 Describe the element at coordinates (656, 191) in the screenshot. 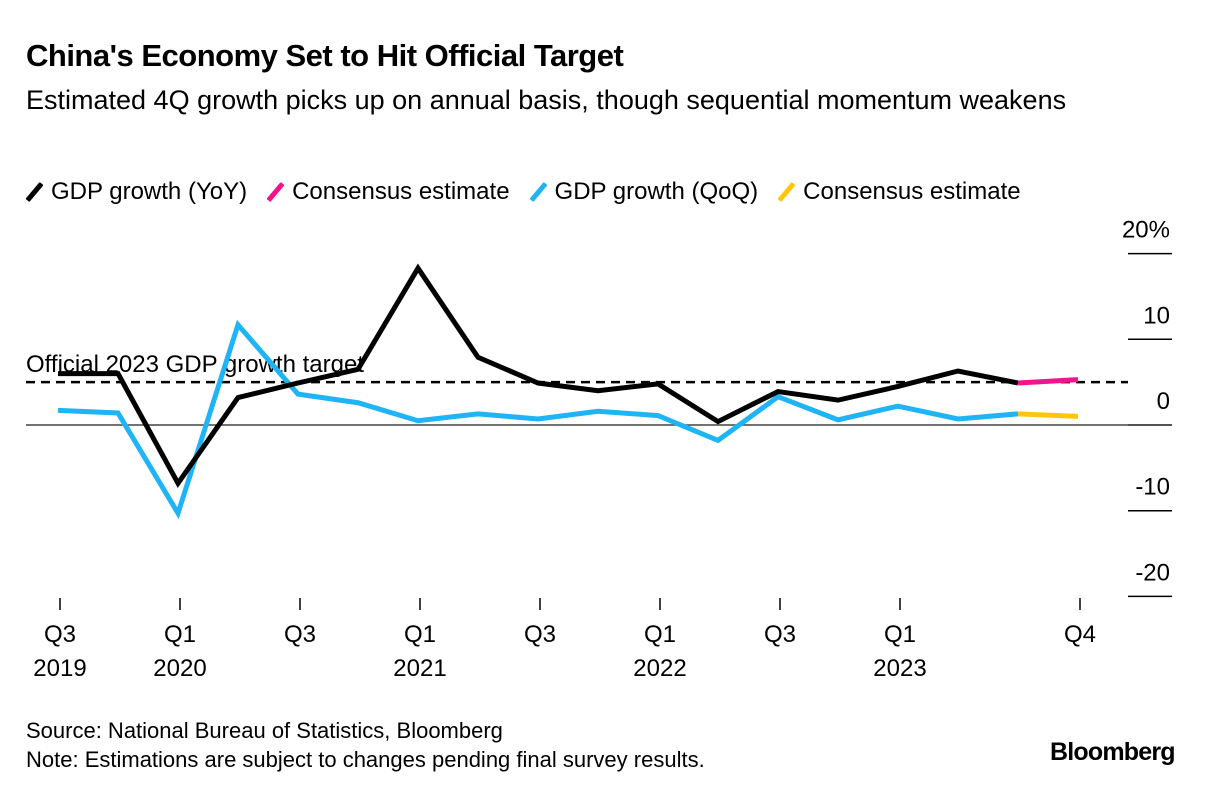

I see `legend-label: GDP growth (QoQ)` at that location.